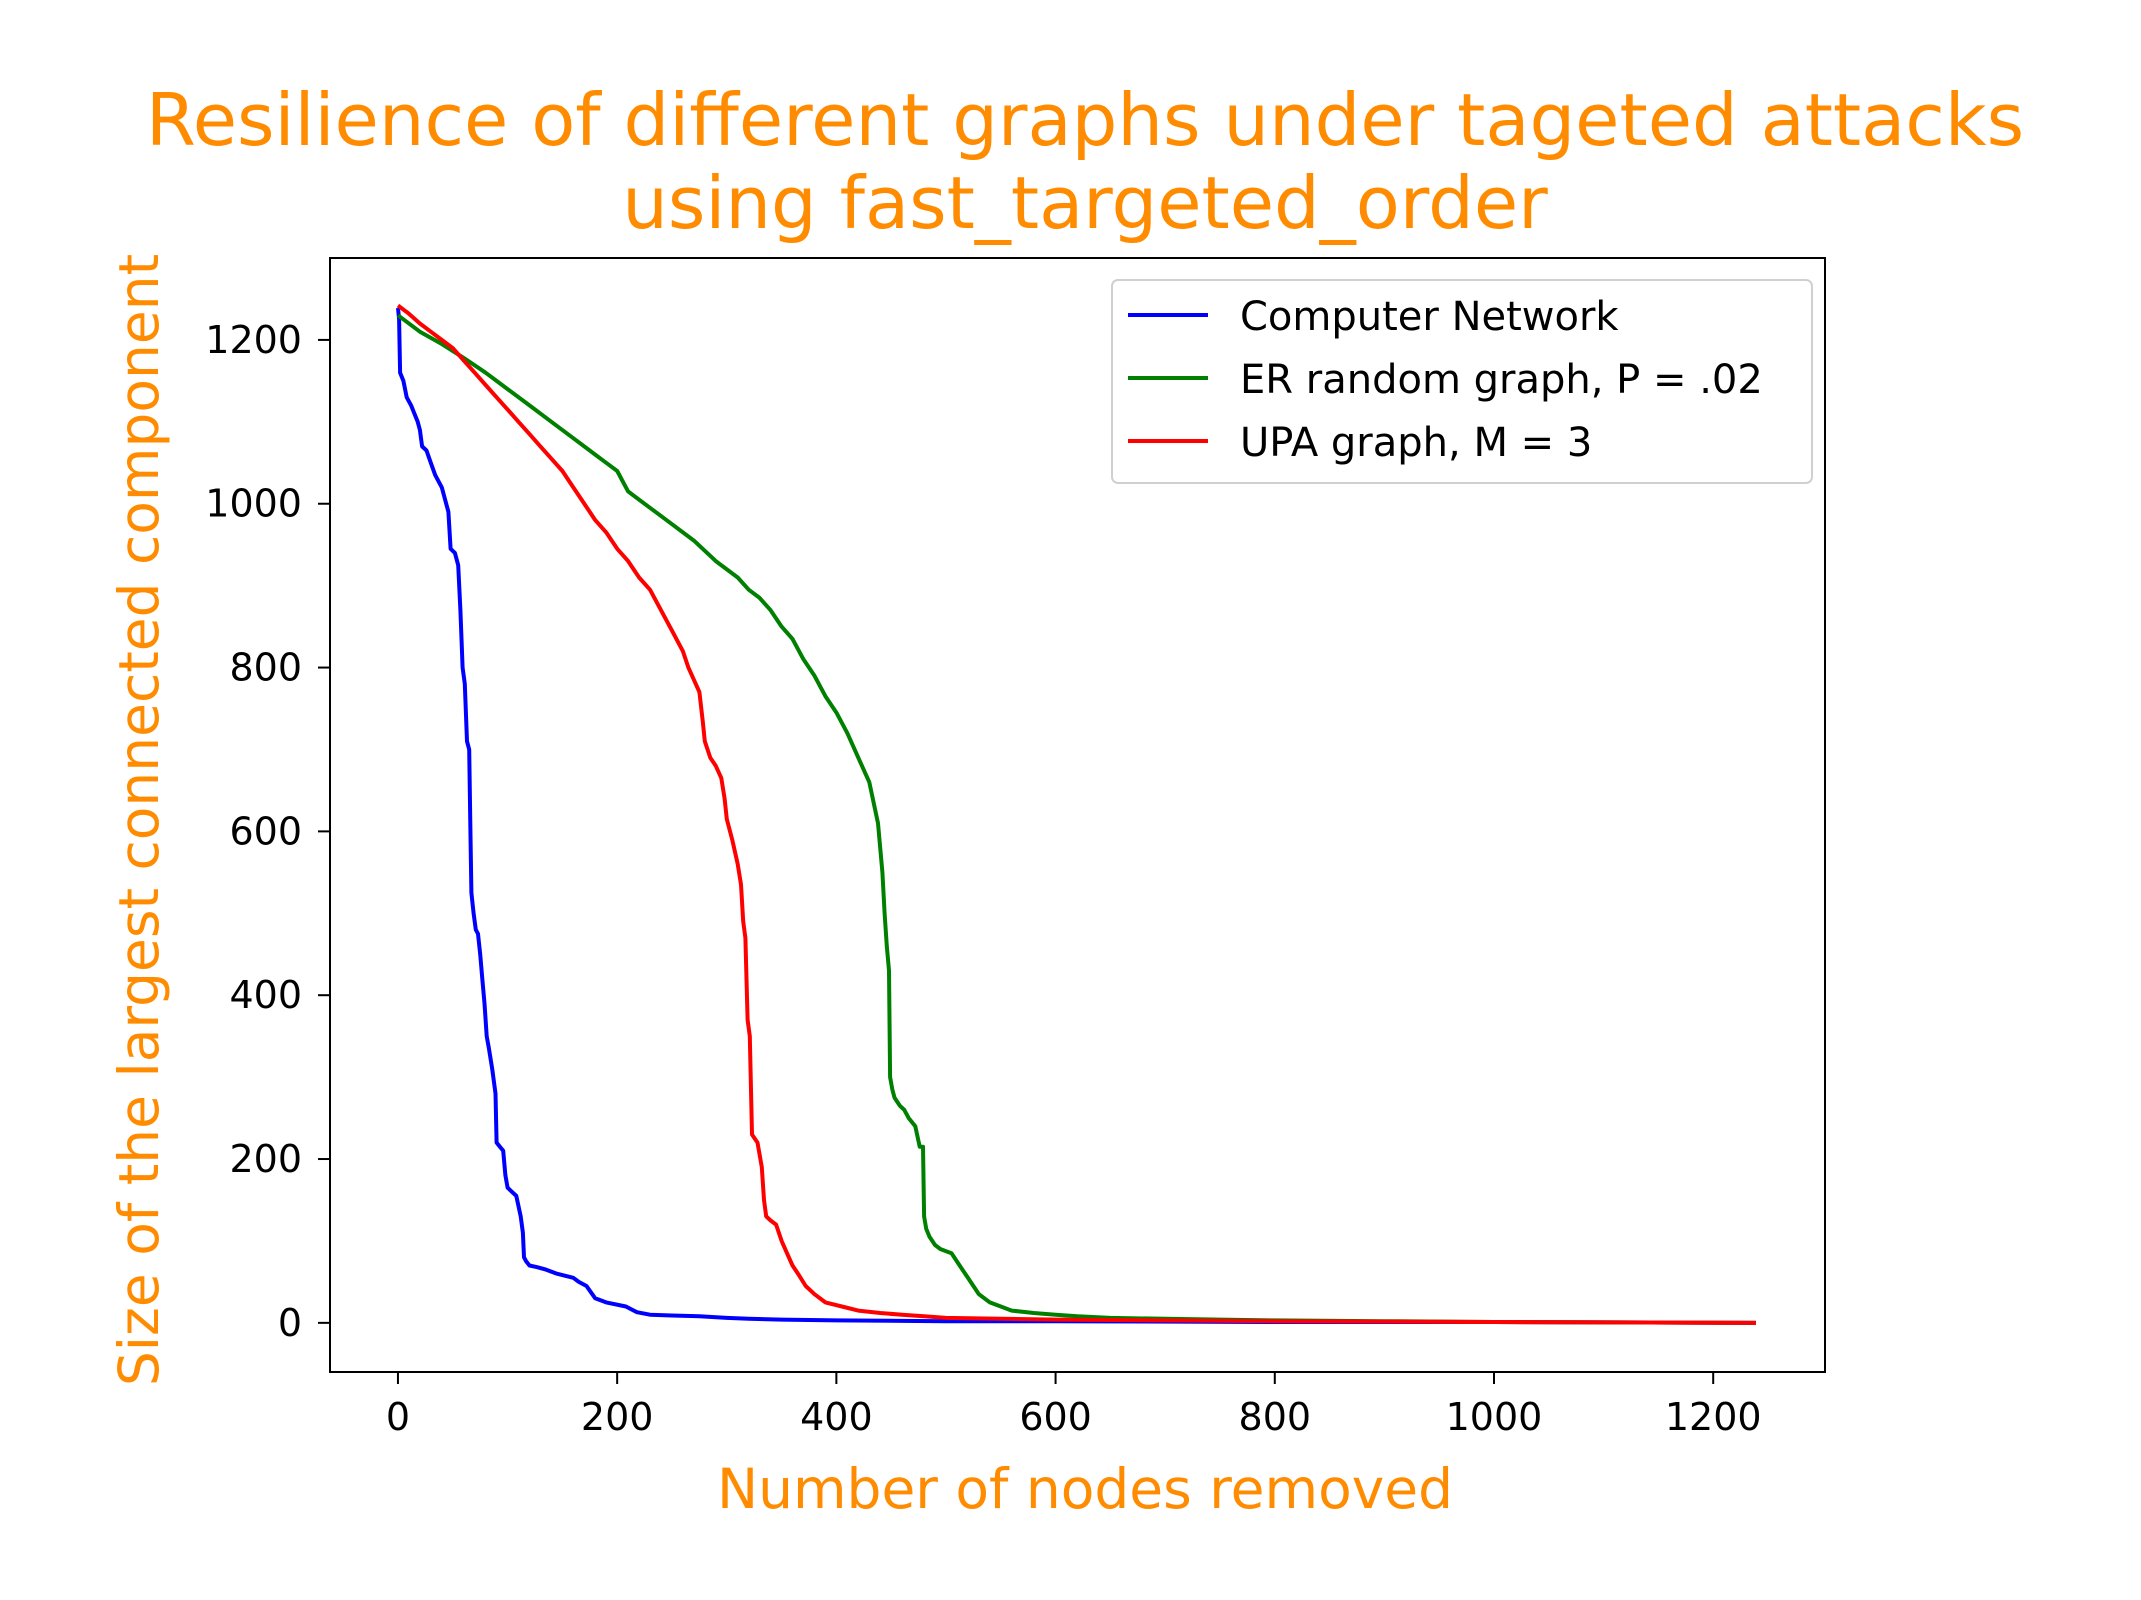 The width and height of the screenshot is (2141, 1600). I want to click on x-axis-label: Number of nodes removed, so click(1085, 1489).